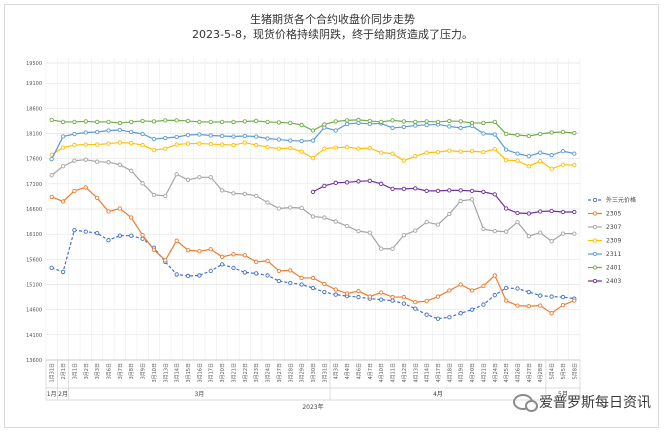 The image size is (665, 434). What do you see at coordinates (337, 371) in the screenshot?
I see `x-tick-label: 4月3日` at bounding box center [337, 371].